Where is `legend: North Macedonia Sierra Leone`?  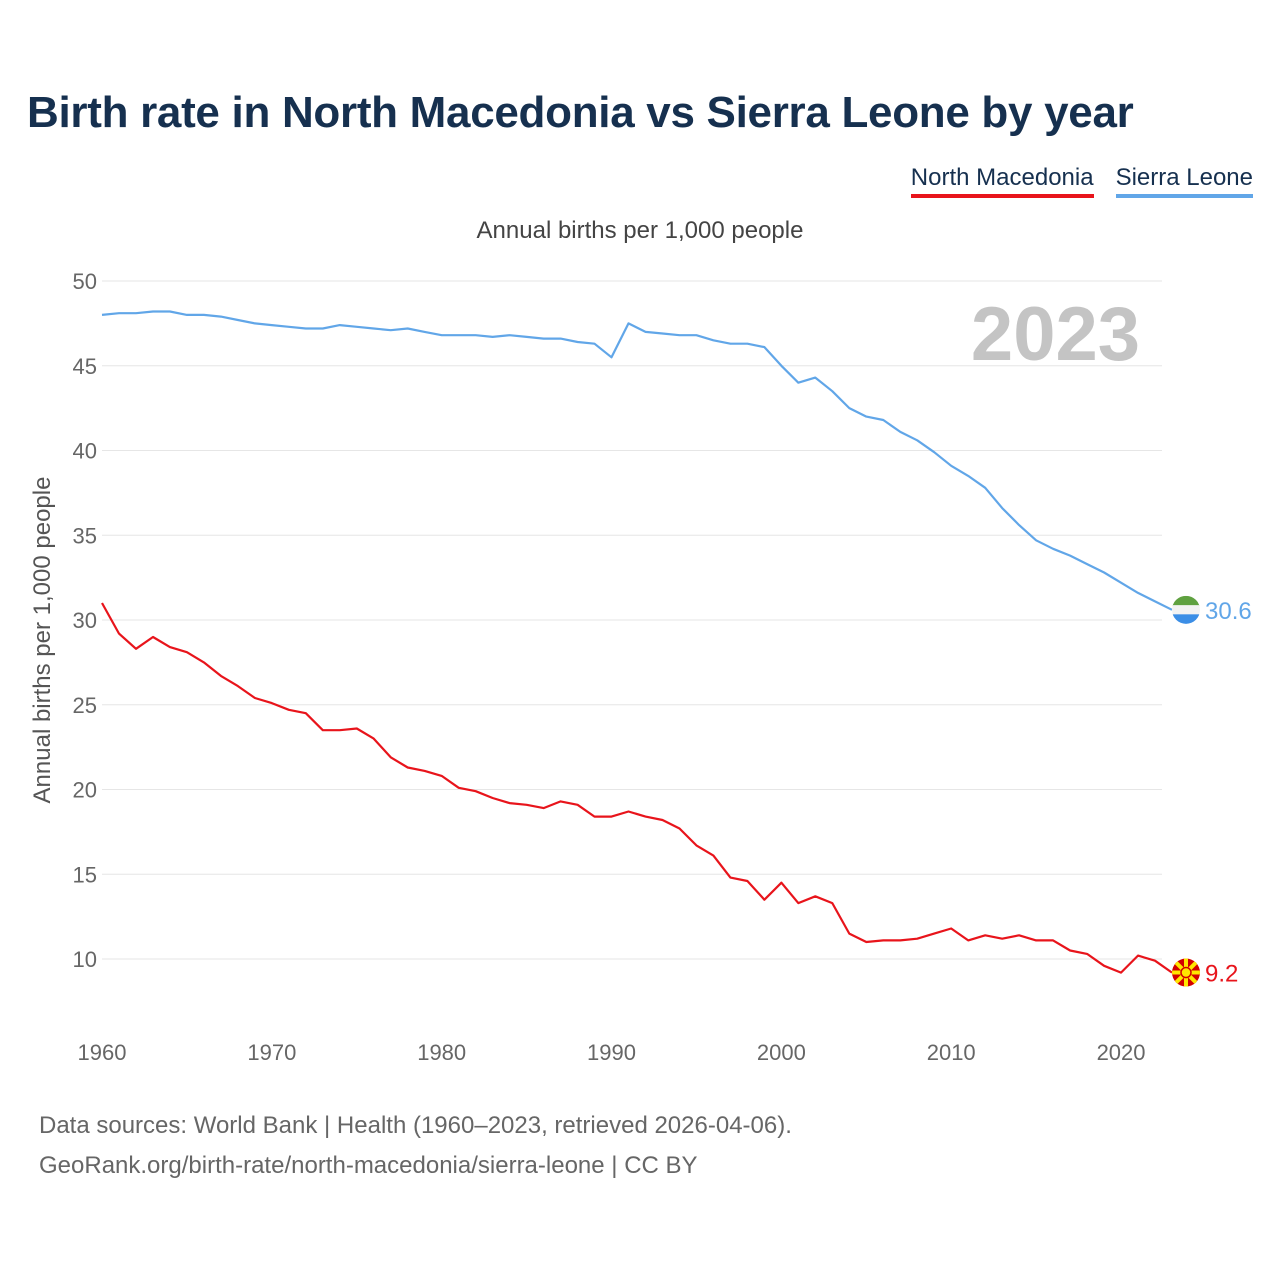 legend: North Macedonia Sierra Leone is located at coordinates (1081, 181).